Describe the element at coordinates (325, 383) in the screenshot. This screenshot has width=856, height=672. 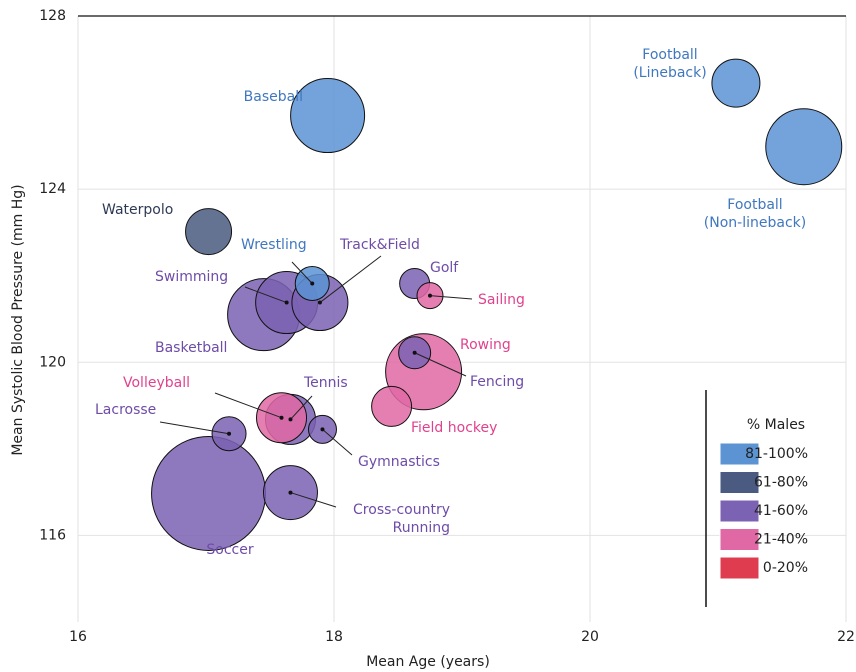
I see `bubble-label: Tennis` at that location.